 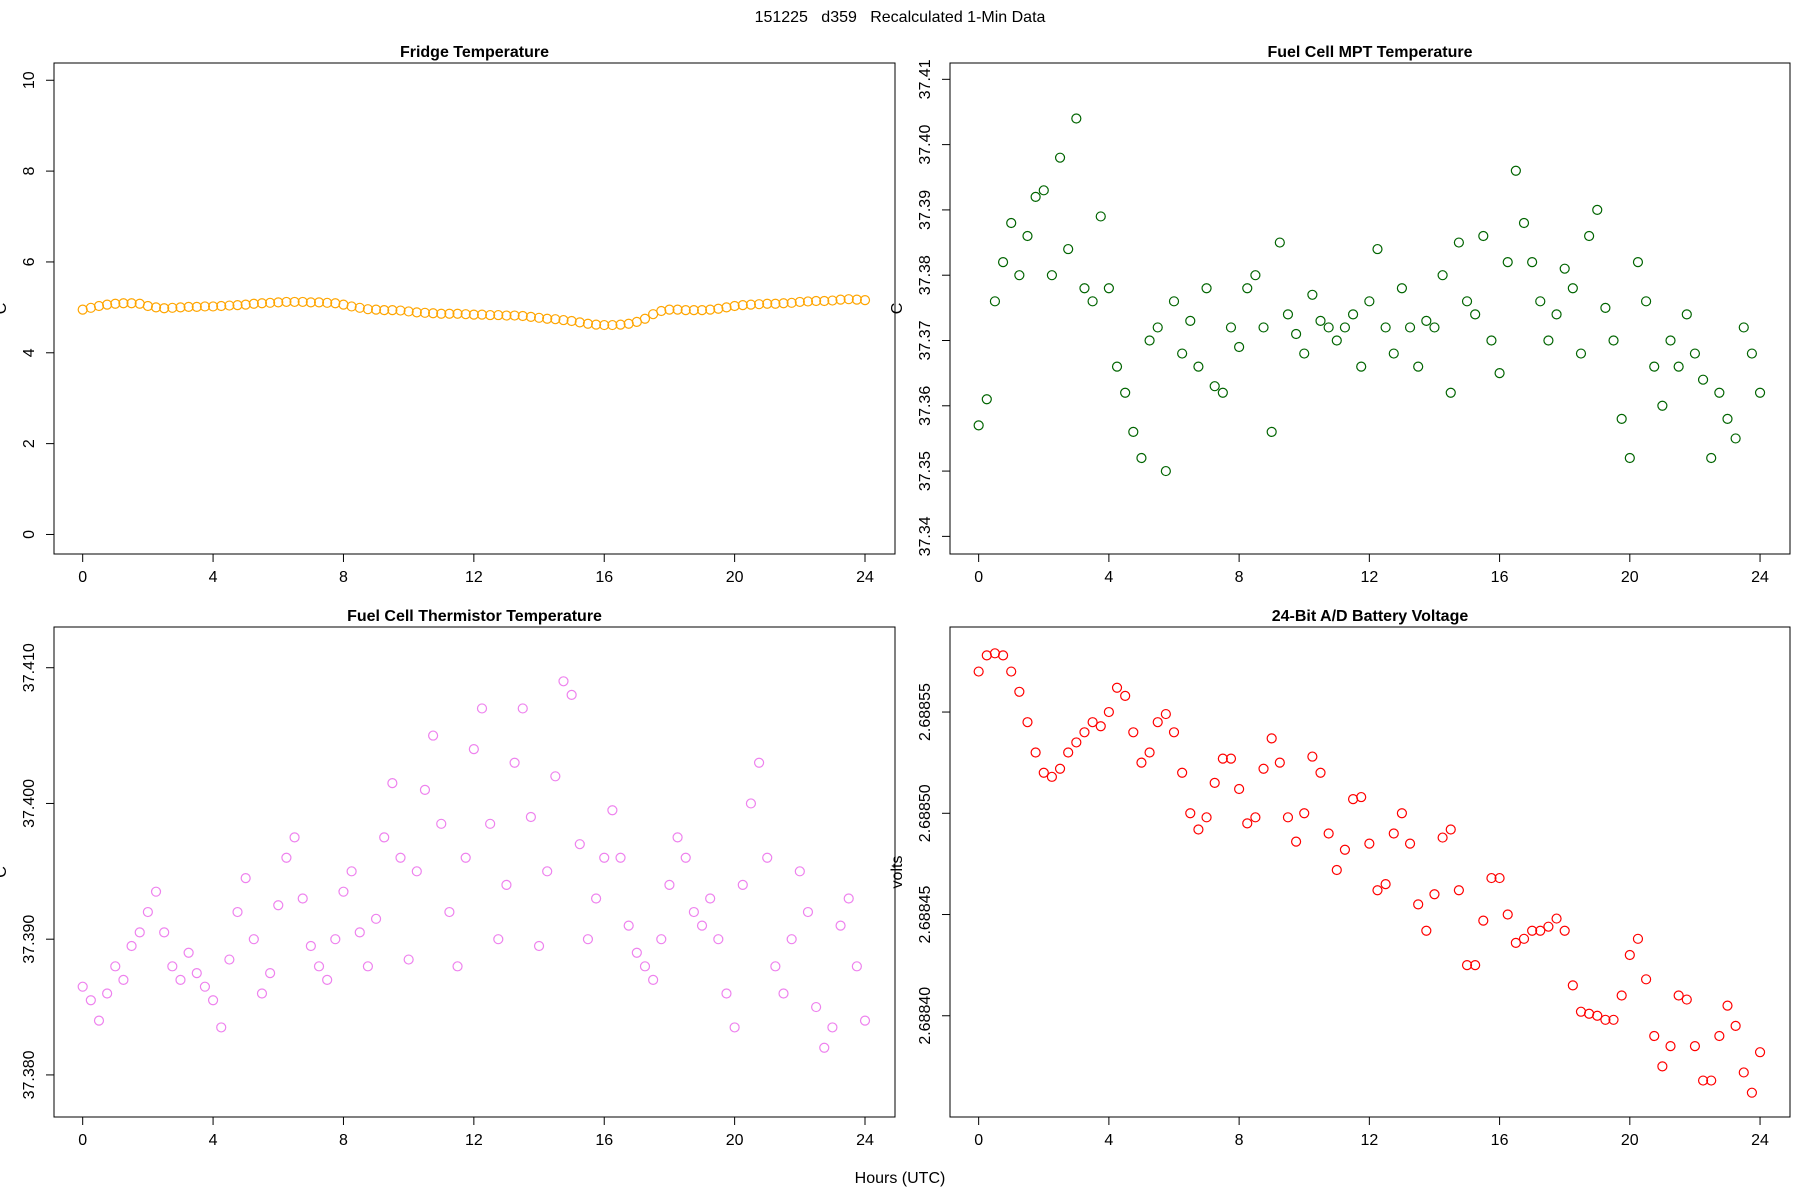 What do you see at coordinates (1370, 616) in the screenshot?
I see `panel-title: 24-Bit A/D Battery Voltage` at bounding box center [1370, 616].